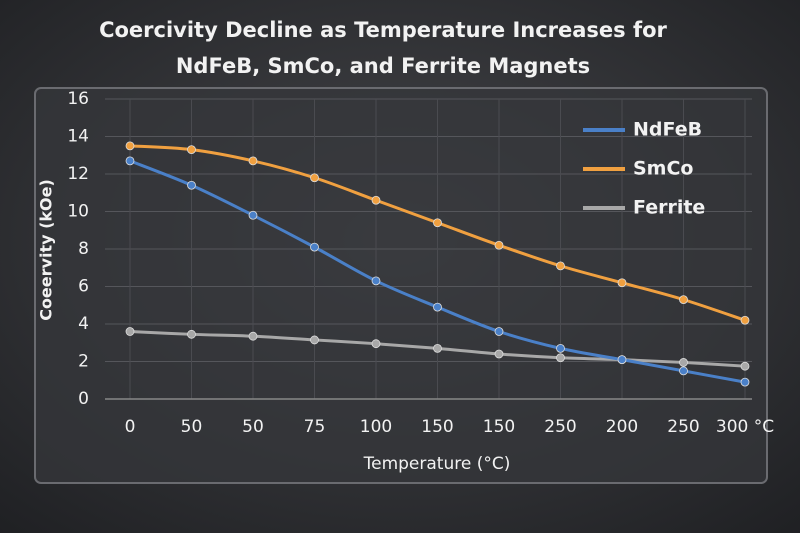  What do you see at coordinates (745, 427) in the screenshot?
I see `x-tick-label: 300 °C` at bounding box center [745, 427].